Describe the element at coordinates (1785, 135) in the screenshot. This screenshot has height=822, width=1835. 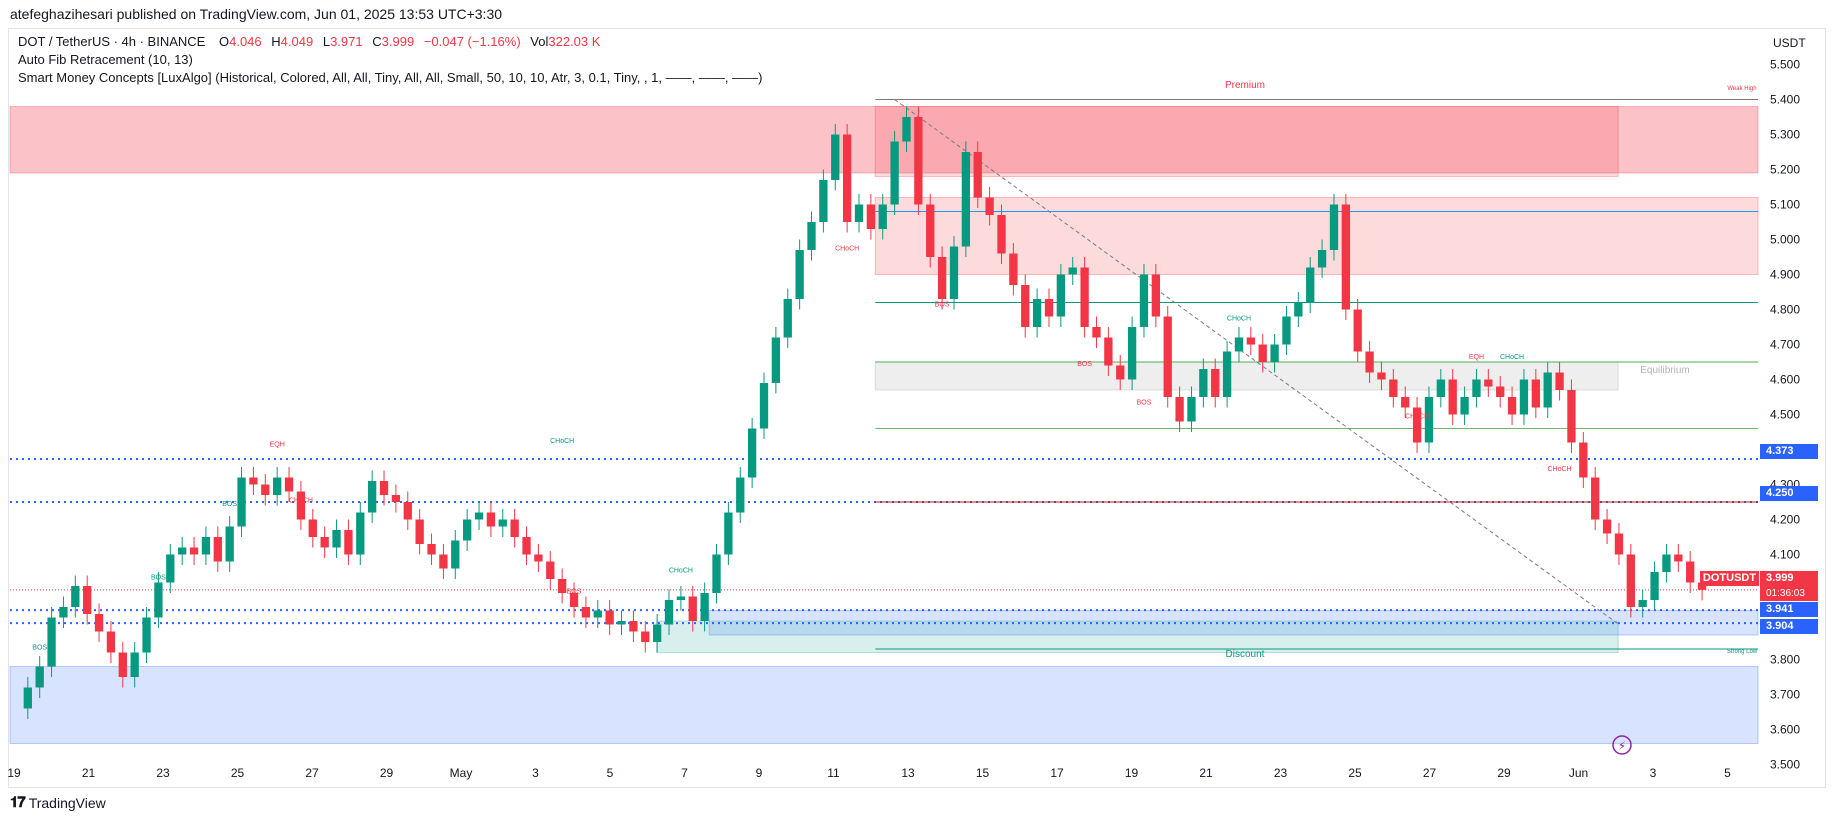
I see `y-tick-label: 5.300` at that location.